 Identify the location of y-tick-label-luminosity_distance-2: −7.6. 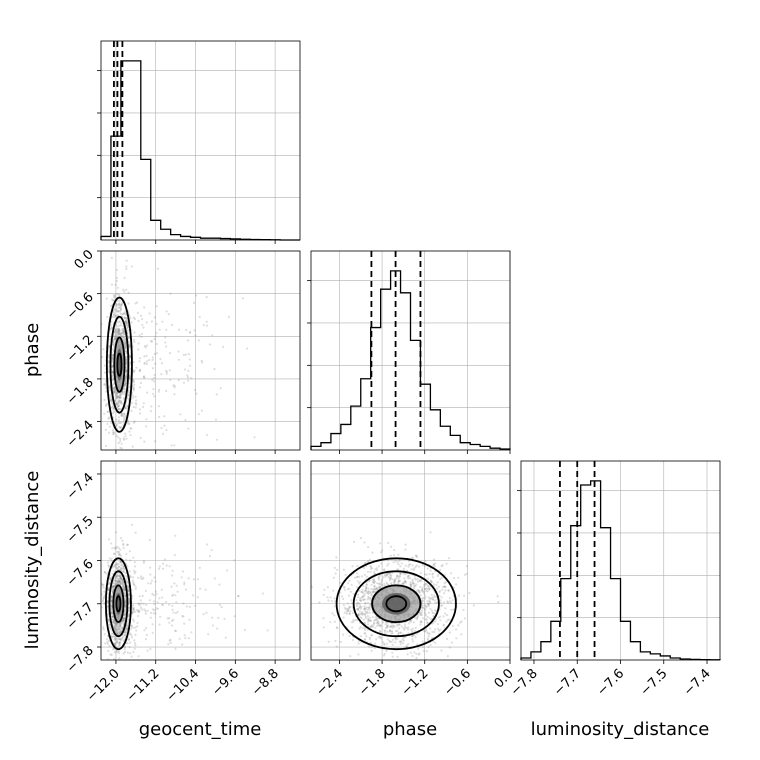
(80, 573).